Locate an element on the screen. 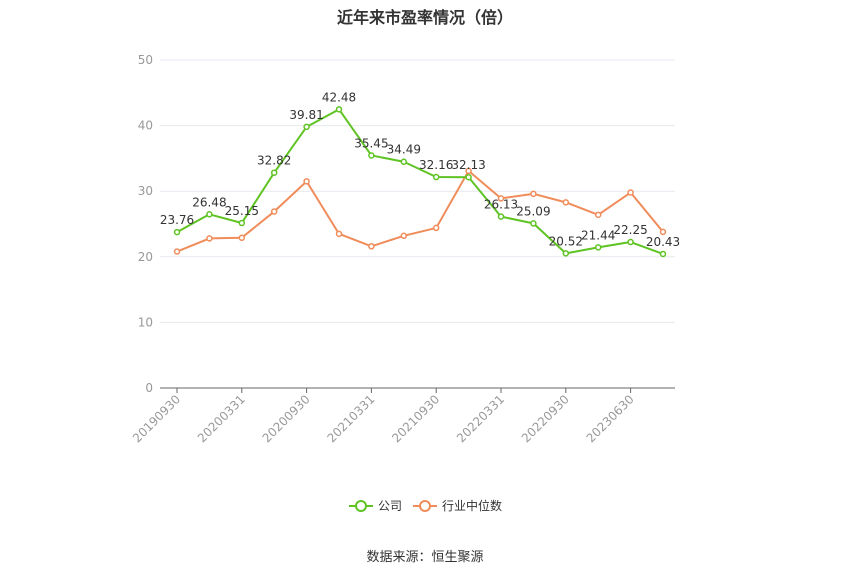 The image size is (850, 575). data-label: 32.13 is located at coordinates (468, 165).